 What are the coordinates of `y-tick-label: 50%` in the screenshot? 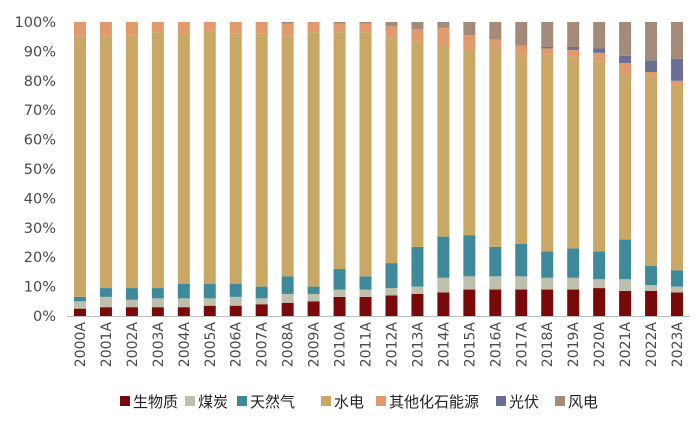 It's located at (40, 170).